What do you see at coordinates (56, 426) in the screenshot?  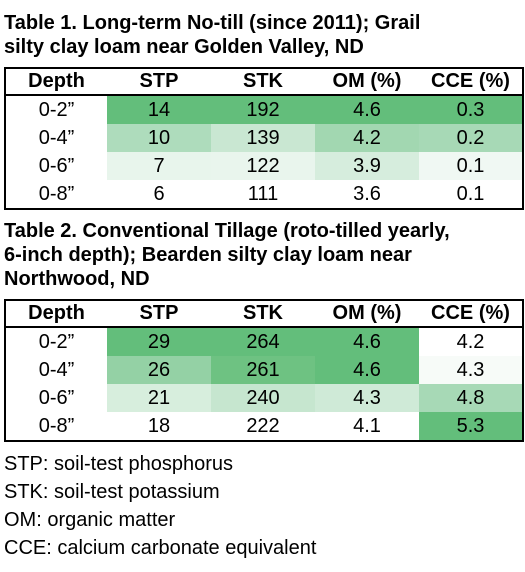 I see `table2-cell: 0-8”` at bounding box center [56, 426].